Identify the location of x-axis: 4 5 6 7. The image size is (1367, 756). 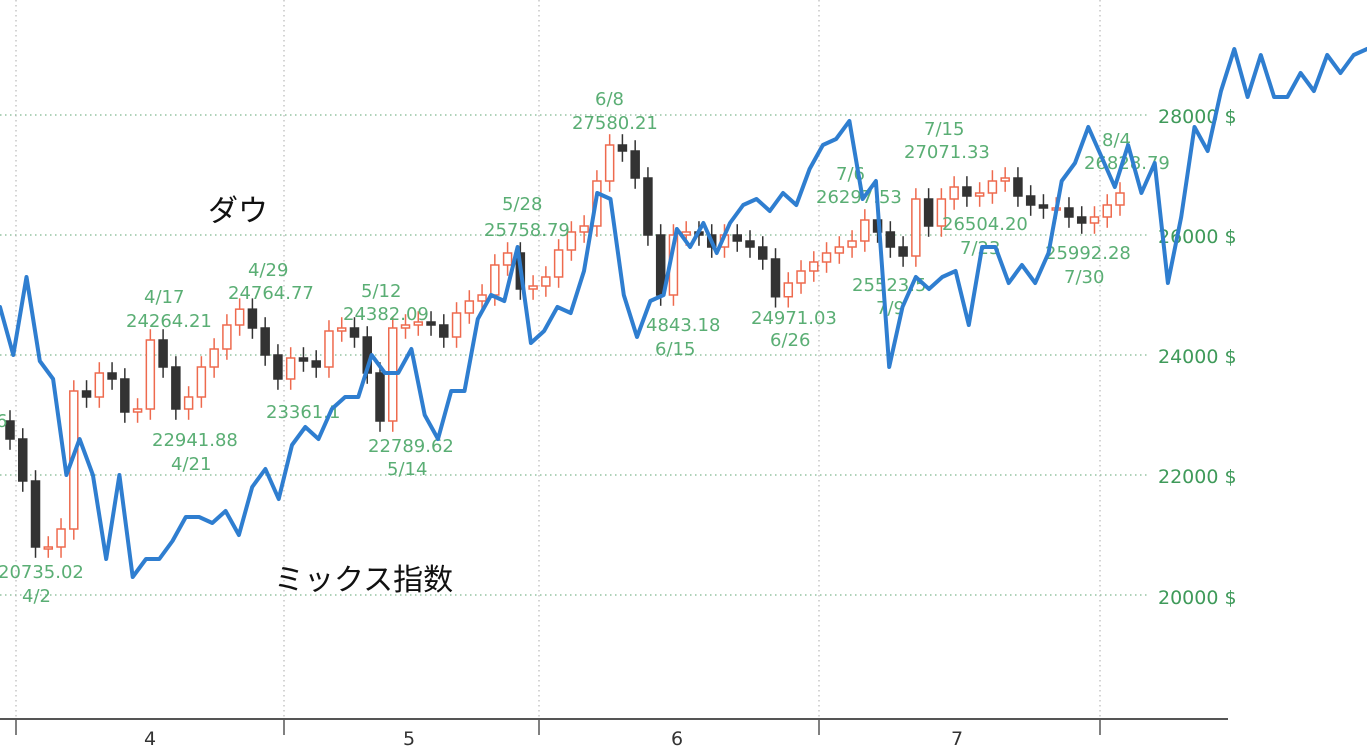
(614, 734).